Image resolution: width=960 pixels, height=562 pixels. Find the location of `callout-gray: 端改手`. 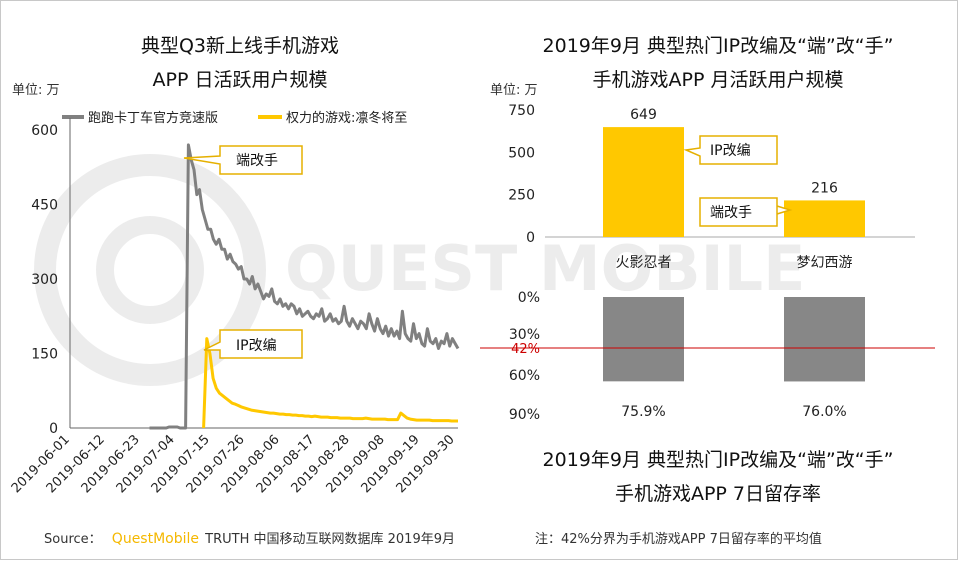

callout-gray: 端改手 is located at coordinates (243, 160).